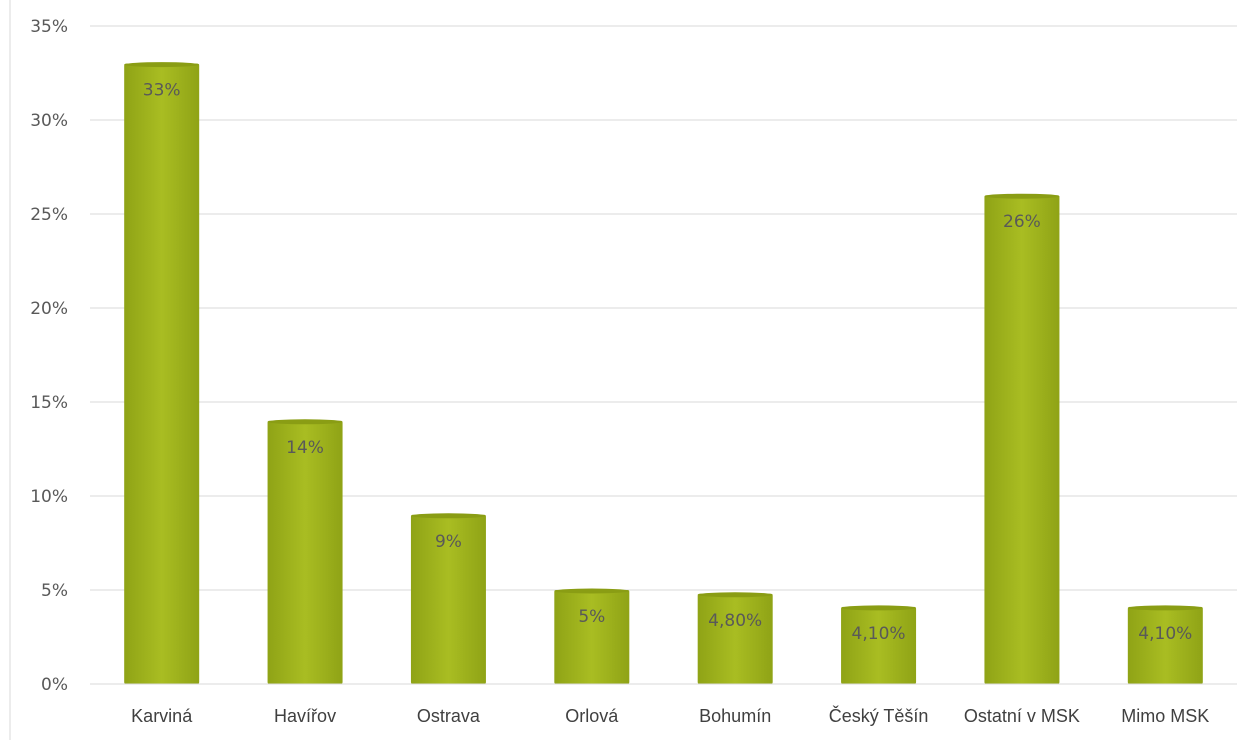  Describe the element at coordinates (735, 716) in the screenshot. I see `x-category-label: Bohumín` at that location.